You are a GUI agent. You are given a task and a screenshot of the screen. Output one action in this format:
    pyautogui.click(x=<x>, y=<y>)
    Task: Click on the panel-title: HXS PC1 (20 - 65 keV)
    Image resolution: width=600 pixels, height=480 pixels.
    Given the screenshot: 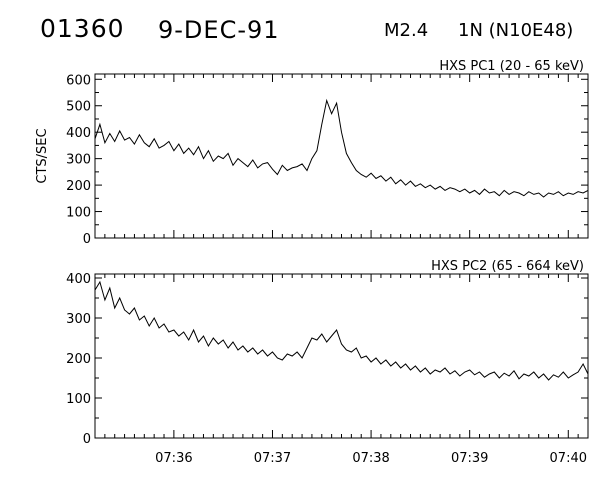 What is the action you would take?
    pyautogui.click(x=511, y=66)
    